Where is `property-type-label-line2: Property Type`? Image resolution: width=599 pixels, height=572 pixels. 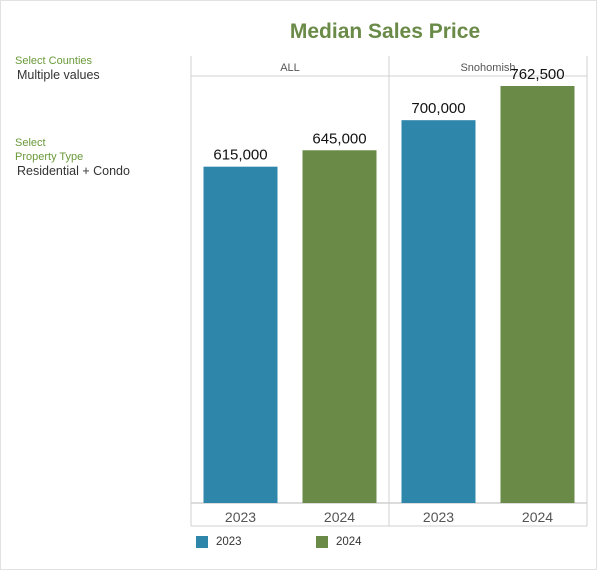 property-type-label-line2: Property Type is located at coordinates (49, 157).